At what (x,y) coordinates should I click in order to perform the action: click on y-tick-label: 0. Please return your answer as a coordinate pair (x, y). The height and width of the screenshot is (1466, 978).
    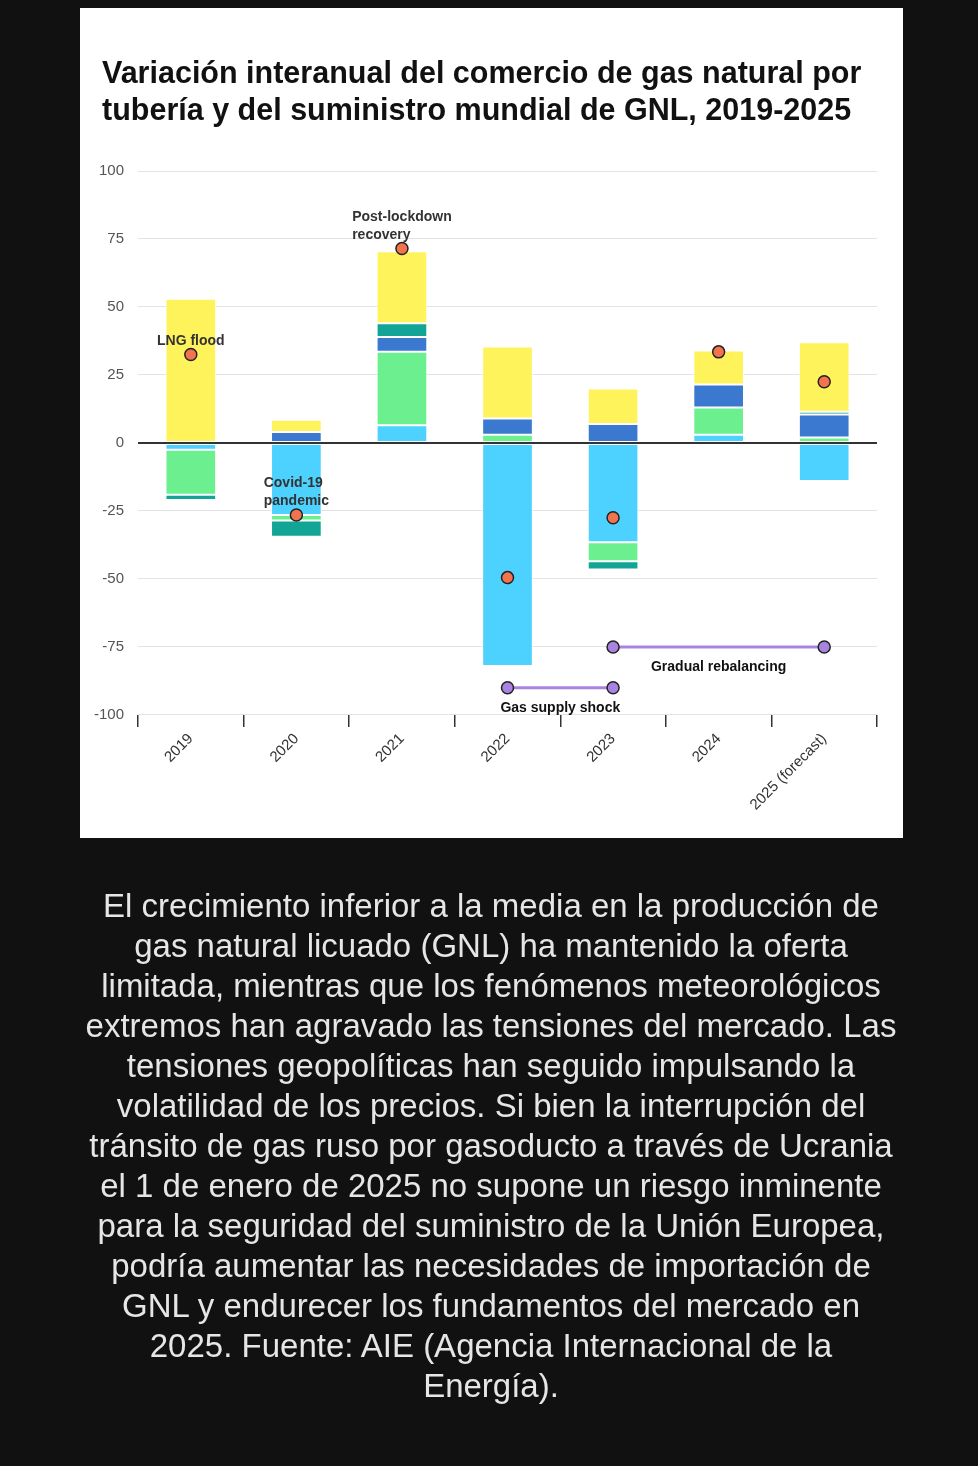
    Looking at the image, I should click on (120, 442).